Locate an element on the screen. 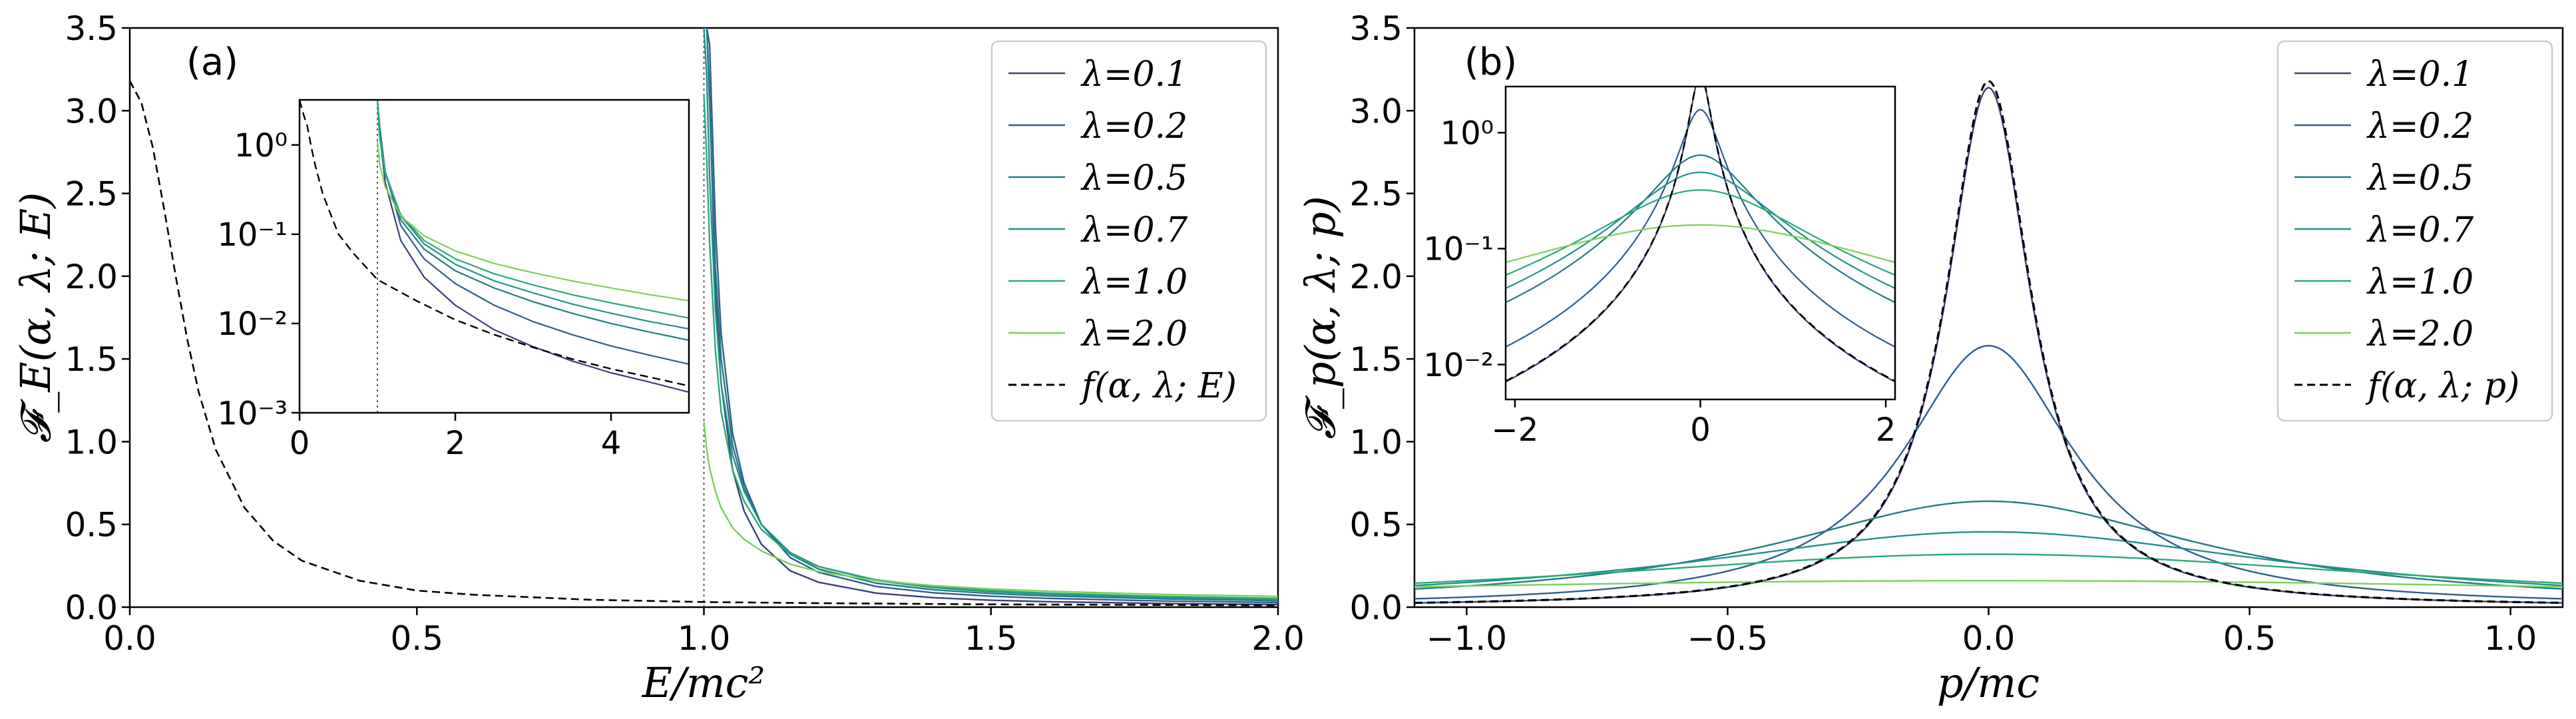 This screenshot has width=2576, height=719. panel-b-y-axis-label: 𝓕_p(α, λ; p) is located at coordinates (1320, 317).